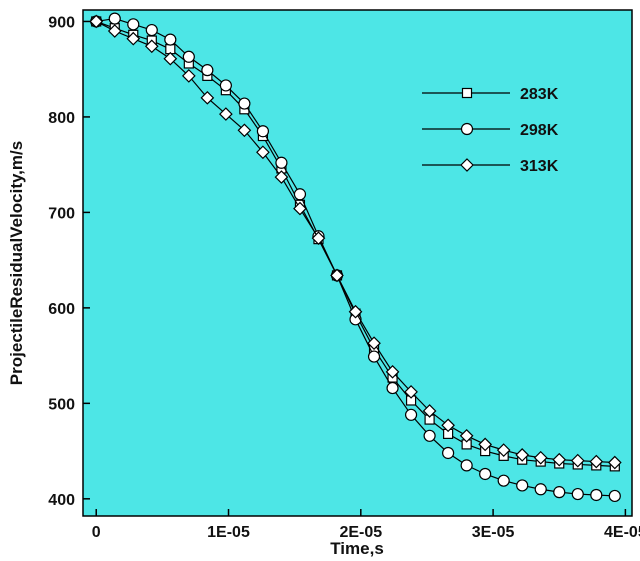  Describe the element at coordinates (539, 166) in the screenshot. I see `legend-label: 313K` at that location.